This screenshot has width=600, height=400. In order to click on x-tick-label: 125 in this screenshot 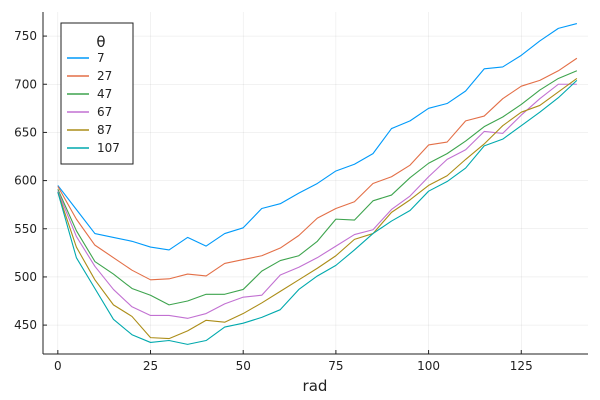, I will do `click(521, 366)`.